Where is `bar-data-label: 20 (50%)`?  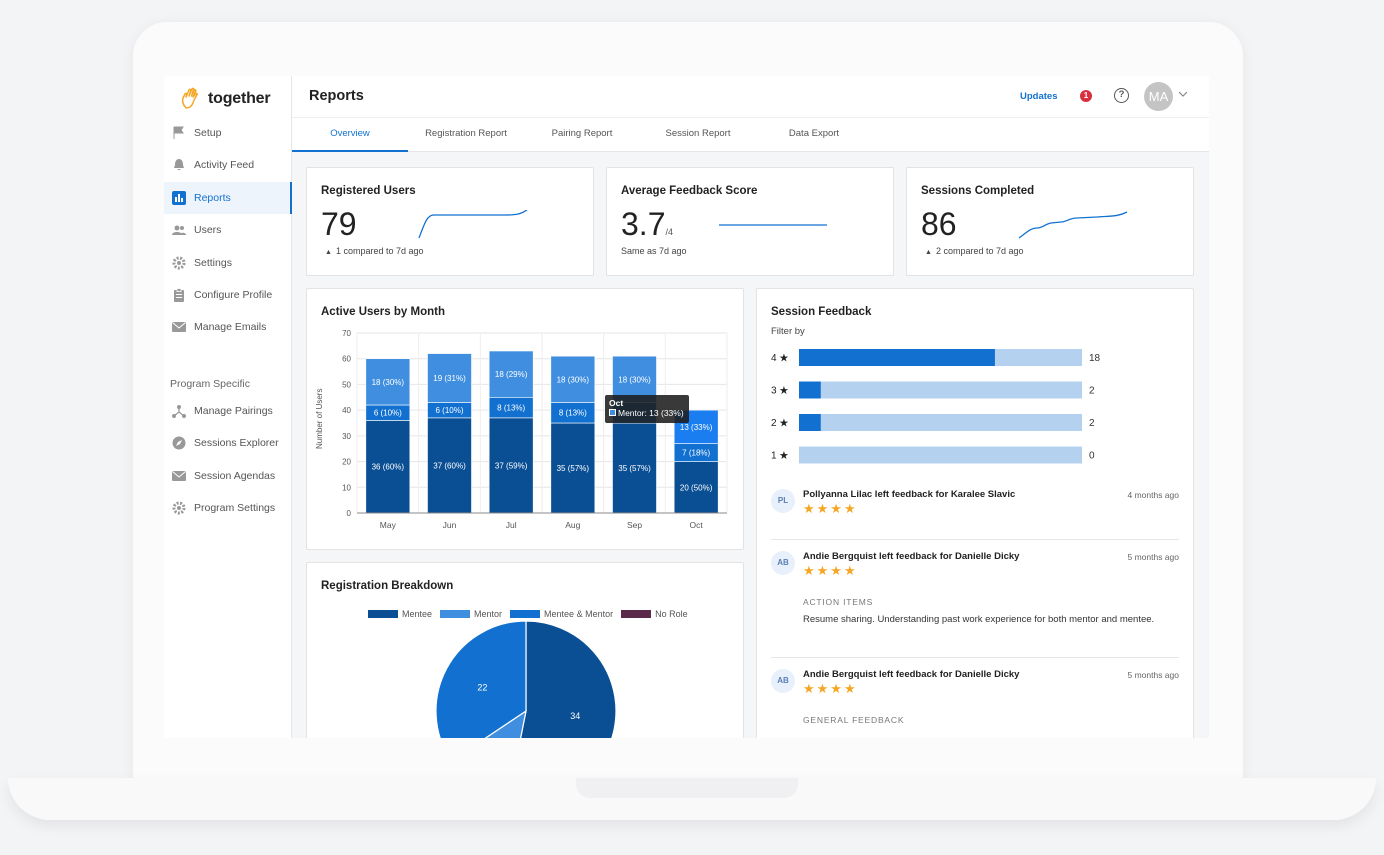 bar-data-label: 20 (50%) is located at coordinates (696, 487).